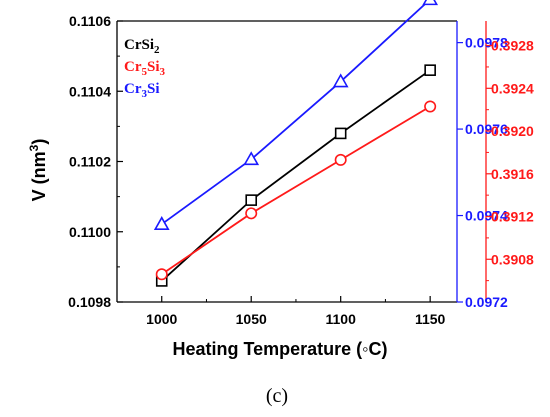 The width and height of the screenshot is (550, 417). What do you see at coordinates (90, 91) in the screenshot?
I see `left-tick-label: 0.1104` at bounding box center [90, 91].